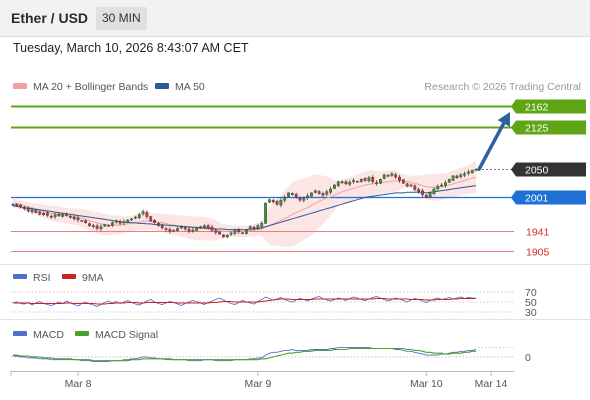  I want to click on time-tick-label: Mar 10, so click(426, 384).